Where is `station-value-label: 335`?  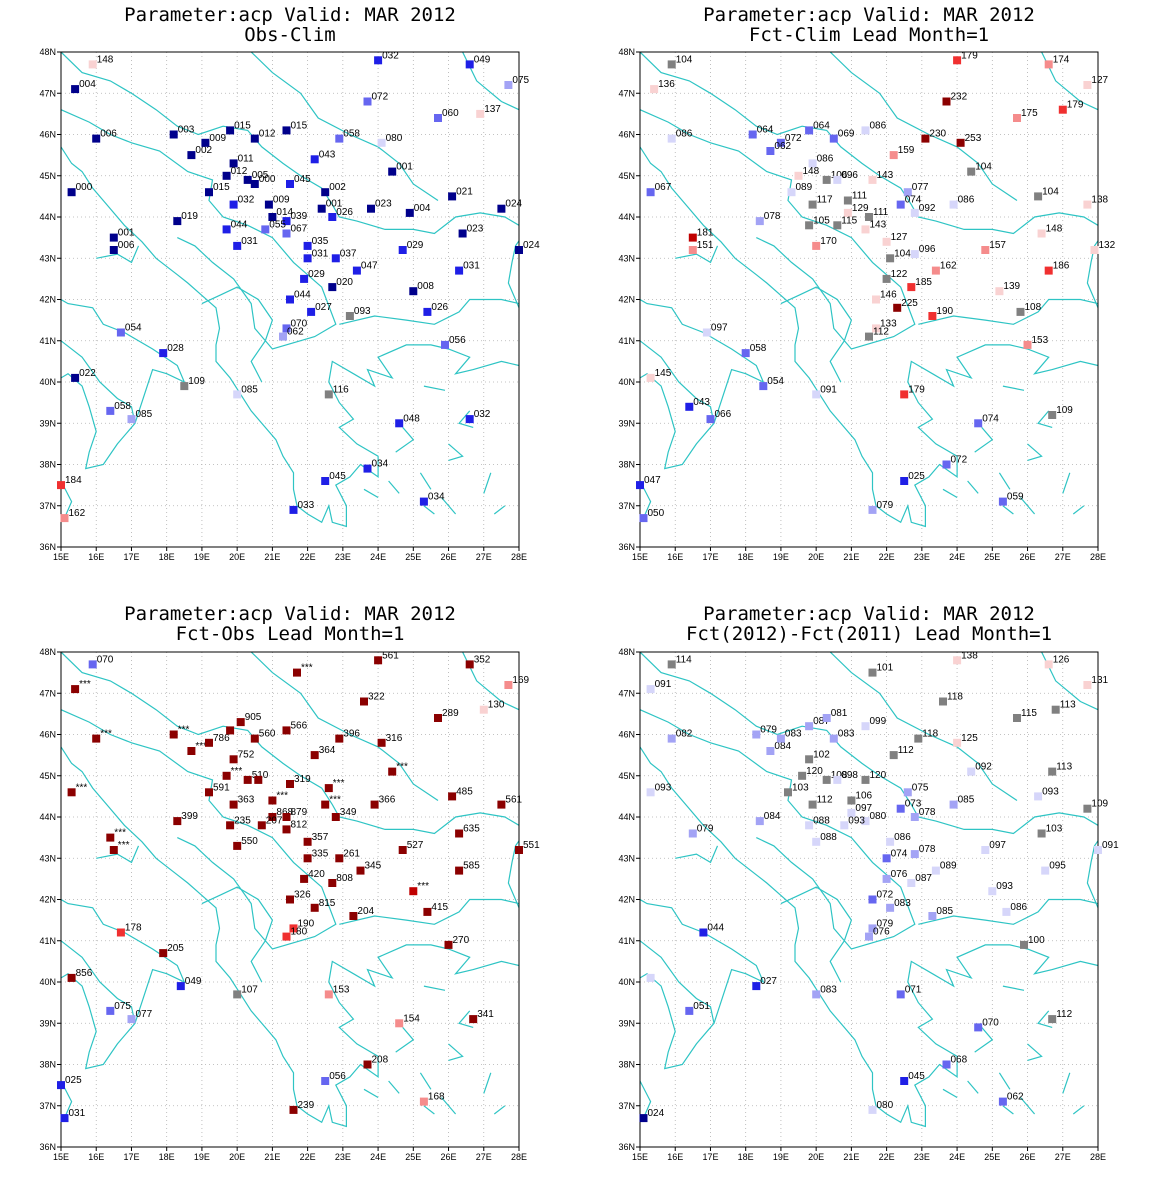
station-value-label: 335 is located at coordinates (320, 853).